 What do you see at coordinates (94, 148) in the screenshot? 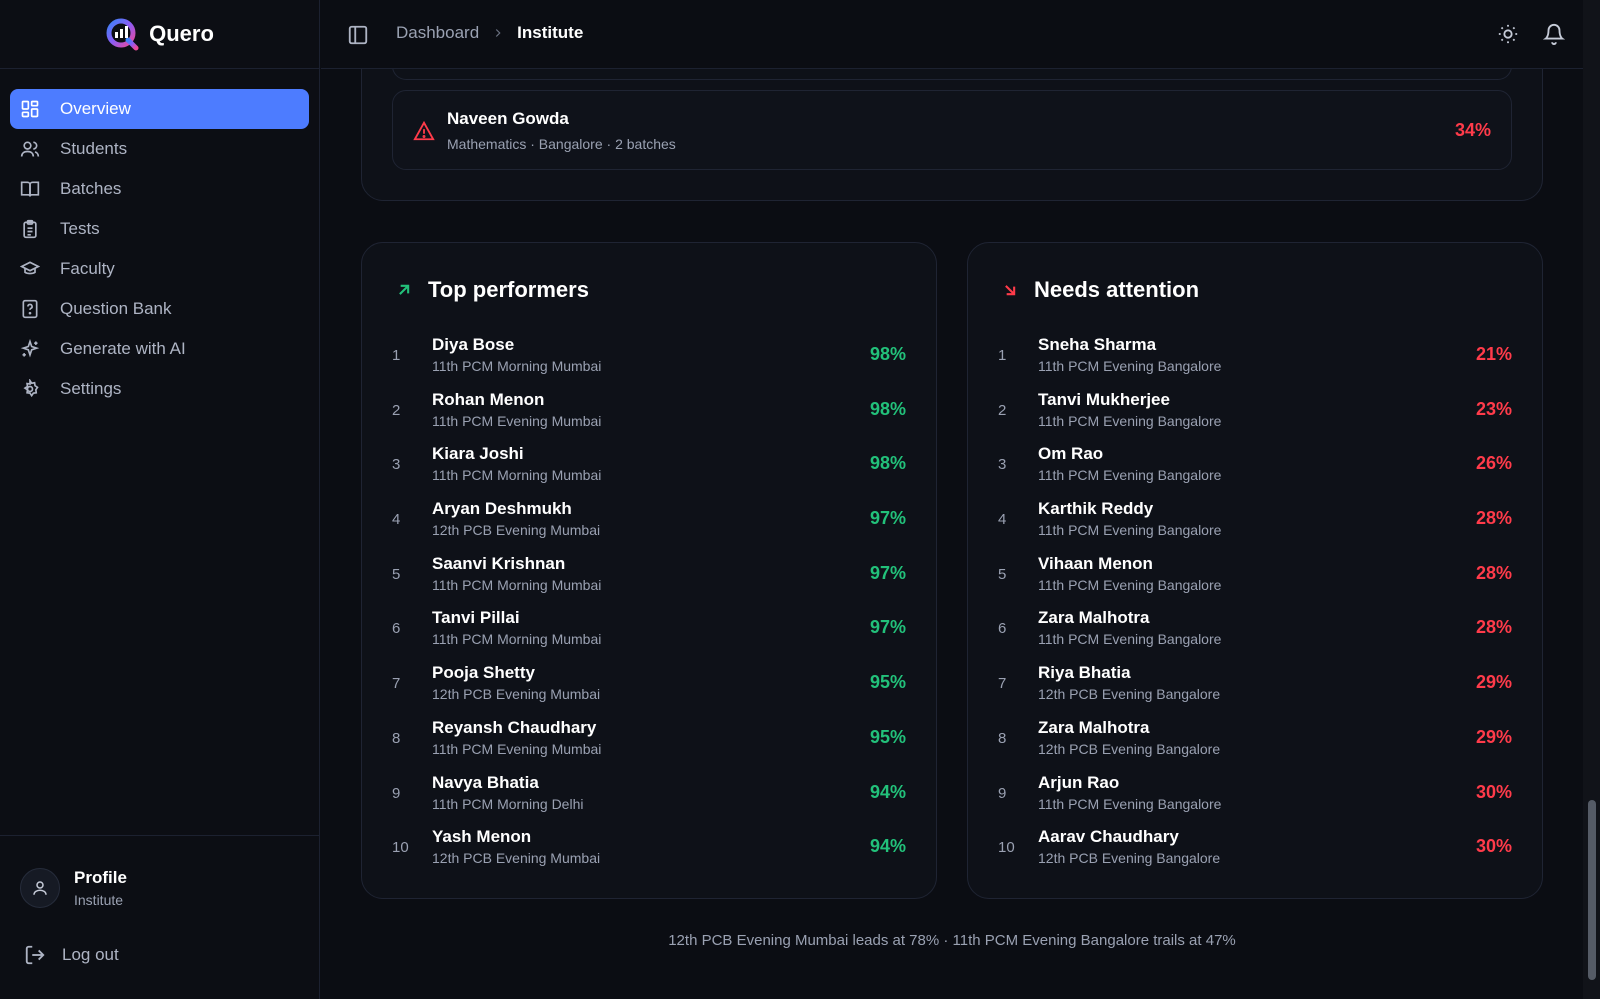
I see `sidebar-item-label: Students` at bounding box center [94, 148].